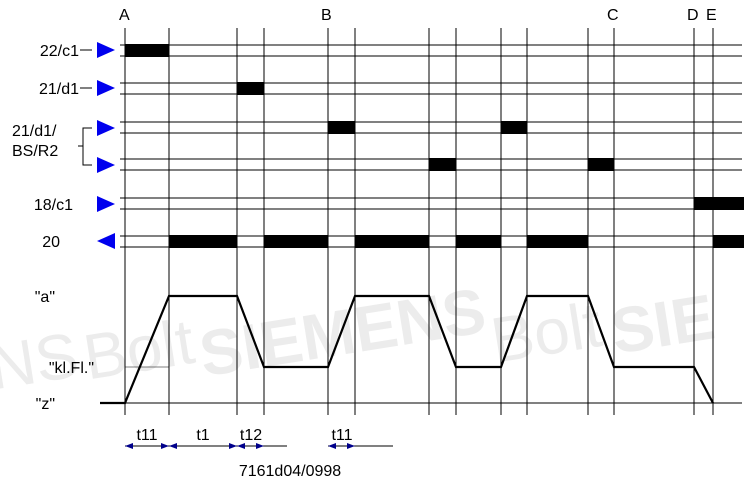 Image resolution: width=747 pixels, height=485 pixels. What do you see at coordinates (35, 151) in the screenshot?
I see `label-21d1bs-line2: BS/R2` at bounding box center [35, 151].